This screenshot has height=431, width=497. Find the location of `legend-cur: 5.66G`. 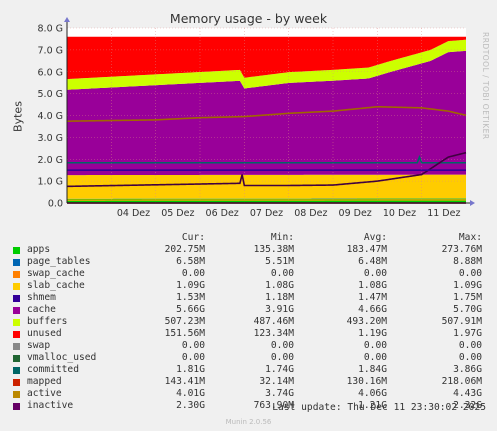

legend-cur: 5.66G is located at coordinates (190, 309).